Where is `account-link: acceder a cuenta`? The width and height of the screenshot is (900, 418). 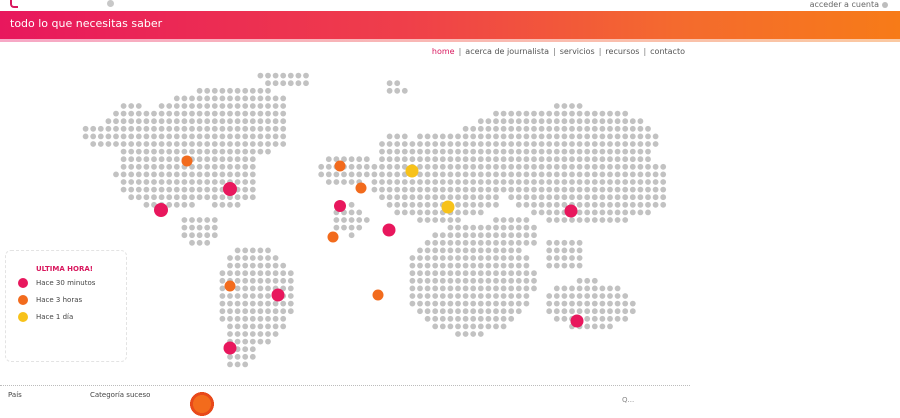
account-link: acceder a cuenta is located at coordinates (849, 4).